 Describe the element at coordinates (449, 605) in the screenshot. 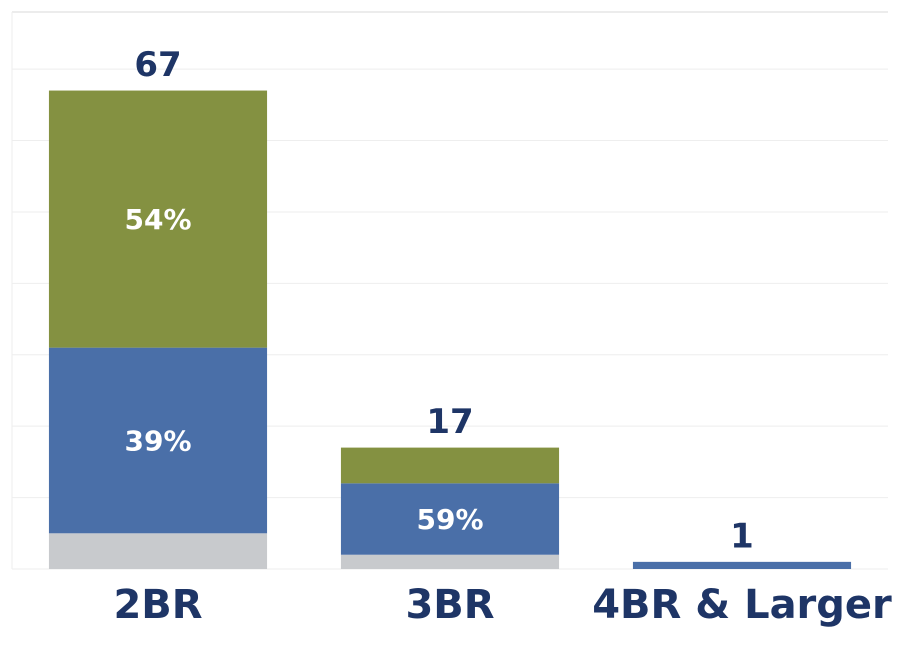

I see `x-tick-label: 3BR` at that location.